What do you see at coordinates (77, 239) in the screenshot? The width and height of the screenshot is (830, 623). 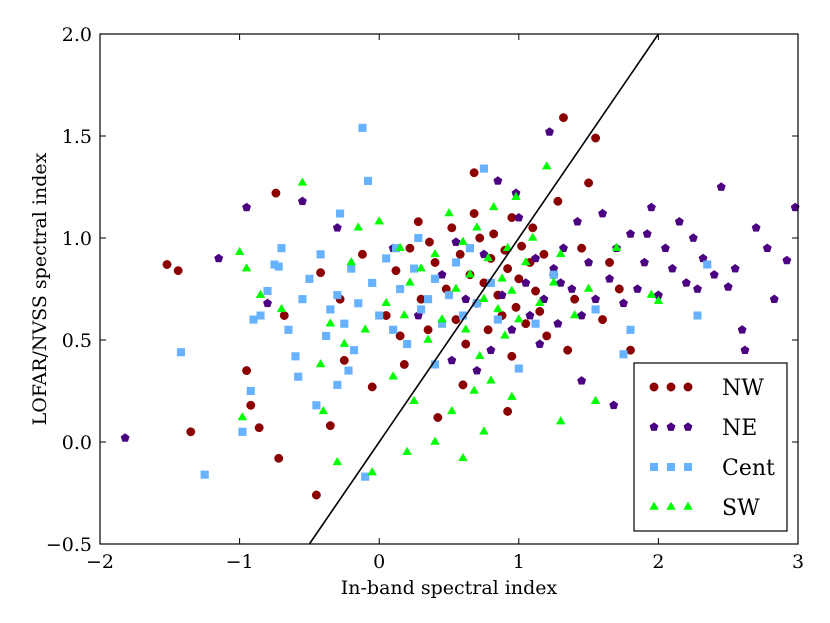 I see `y-tick-label: 1.0` at bounding box center [77, 239].